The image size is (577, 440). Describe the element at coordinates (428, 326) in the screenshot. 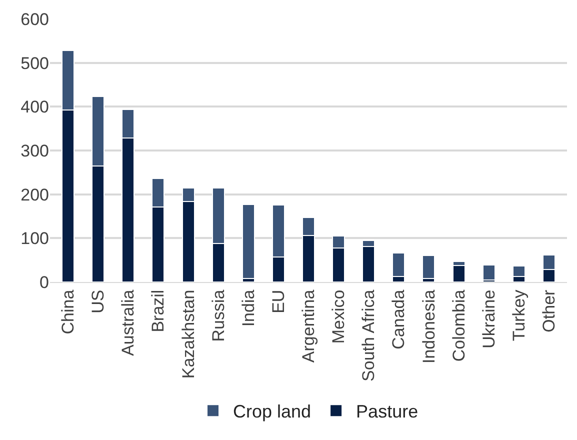

I see `x-tick-label: Indonesia` at that location.